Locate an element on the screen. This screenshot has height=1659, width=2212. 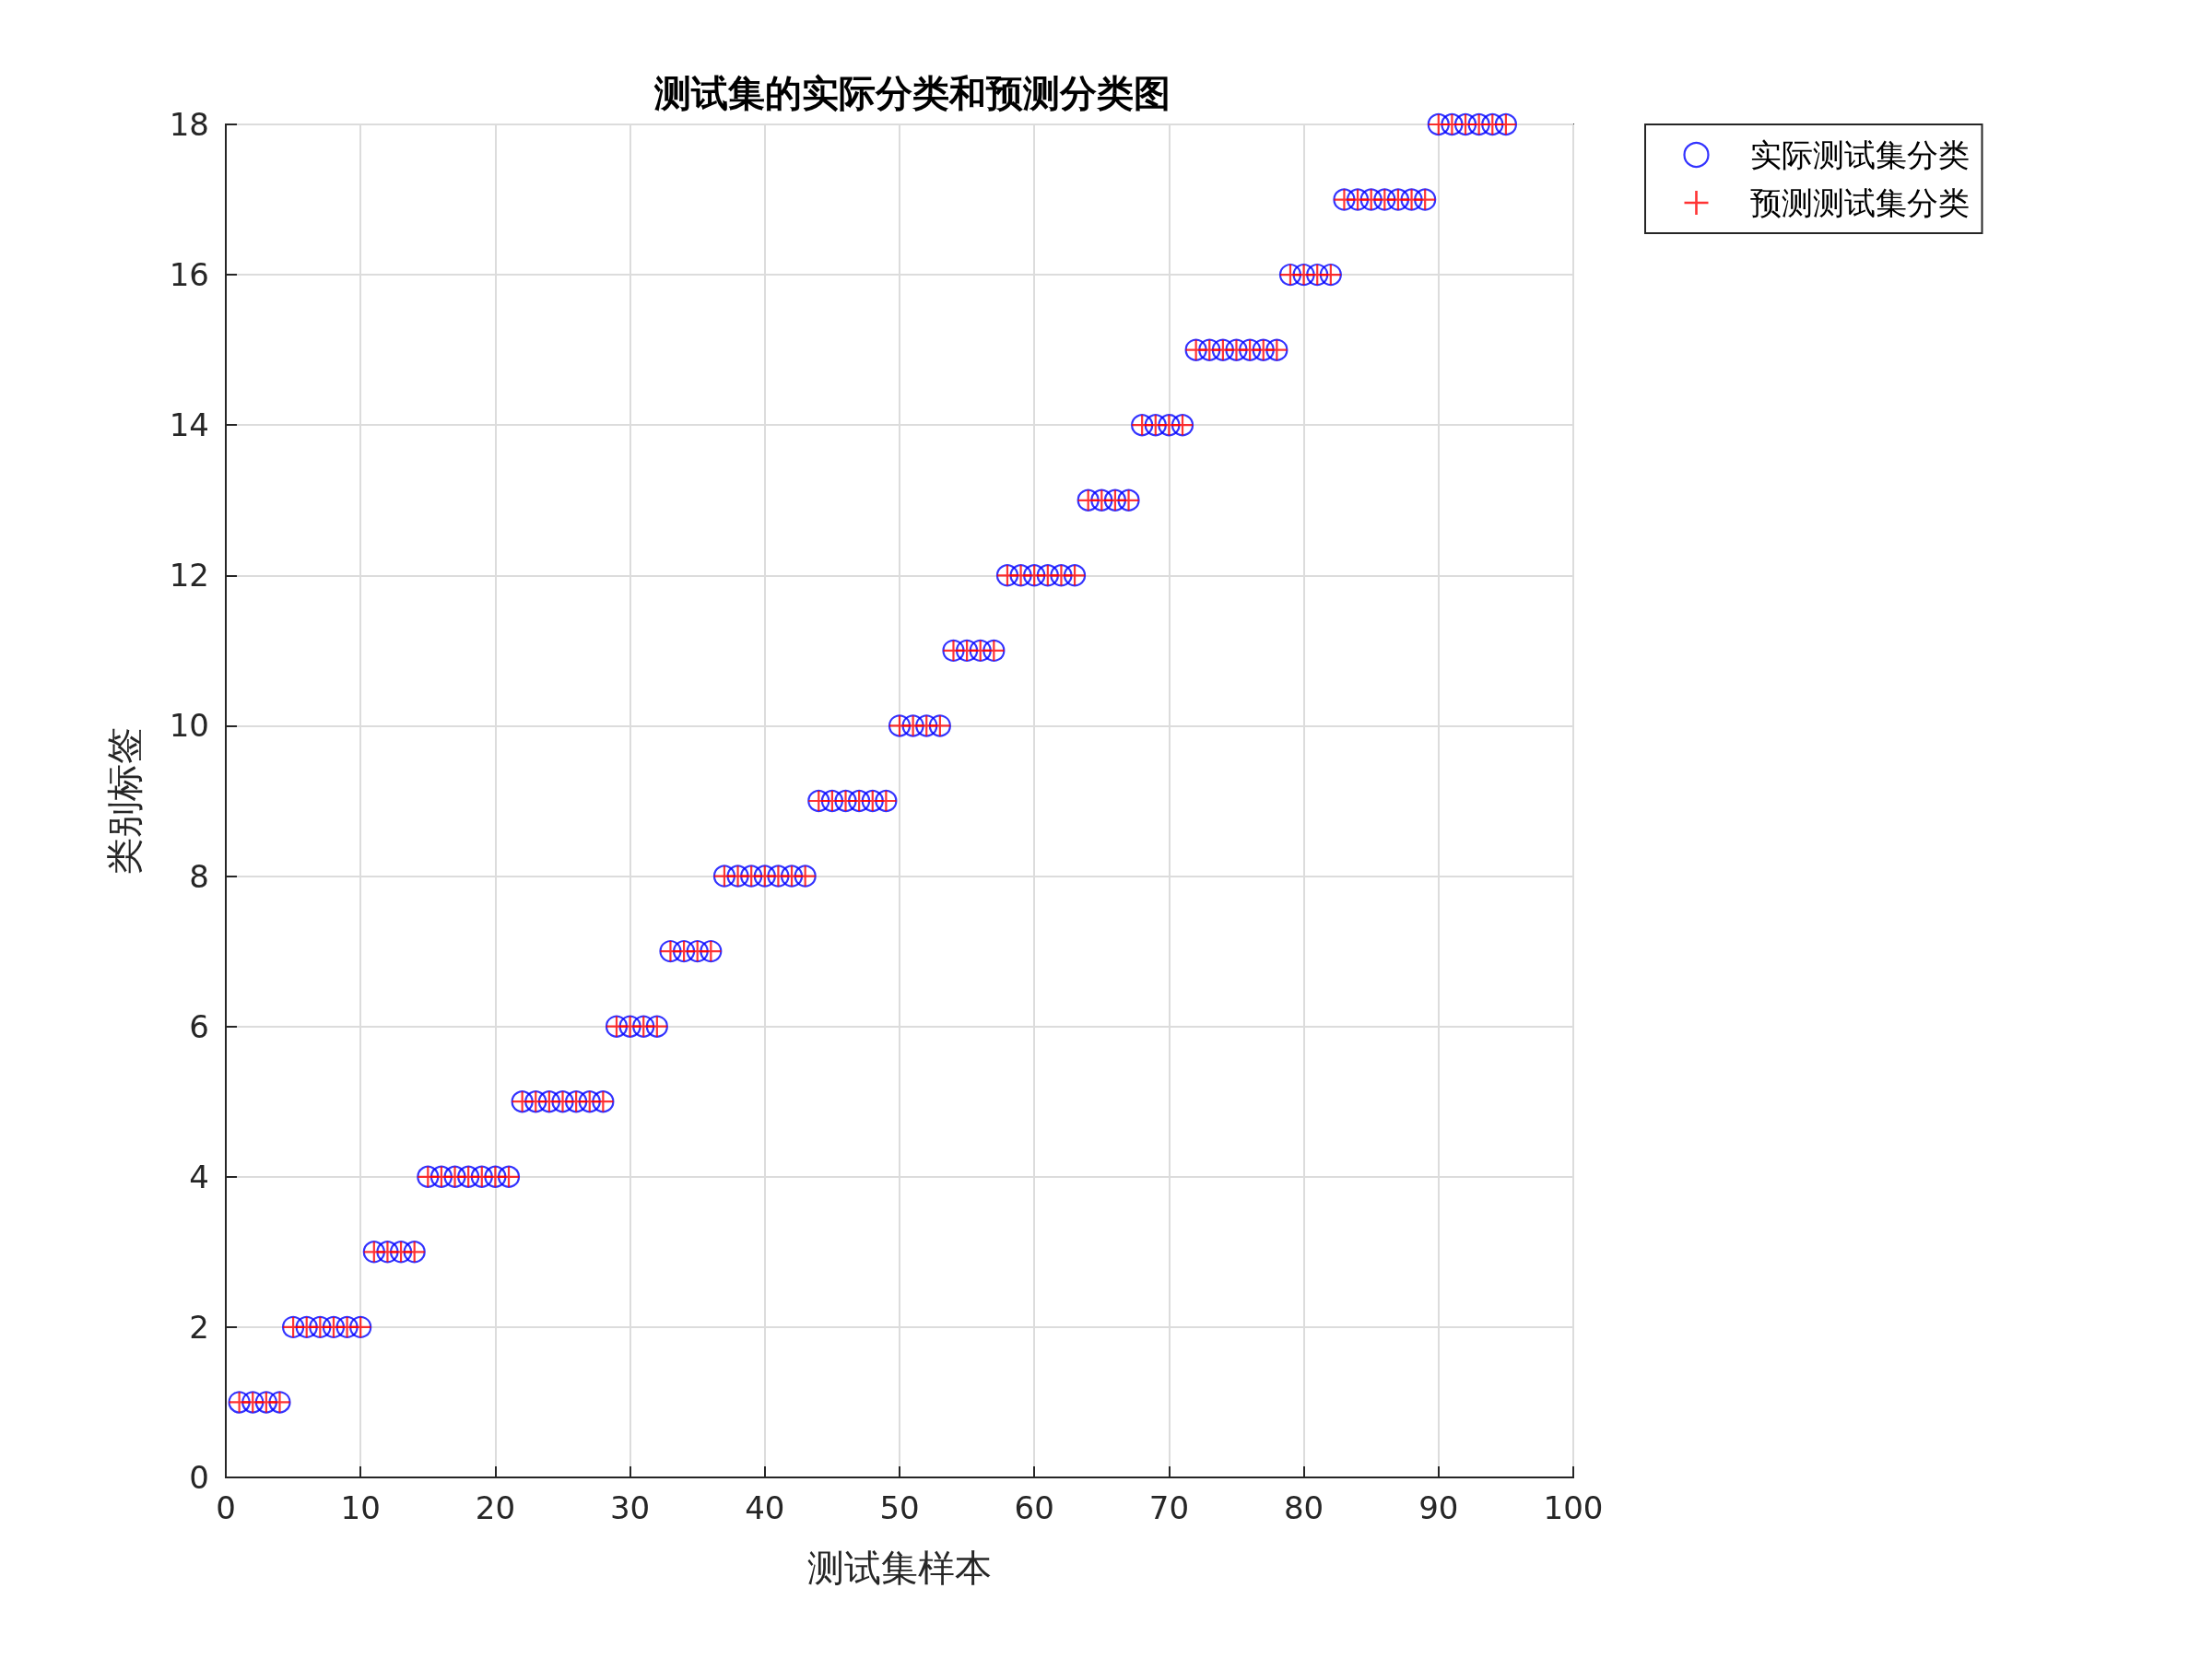
x-tick-label: 60 is located at coordinates (1034, 1507).